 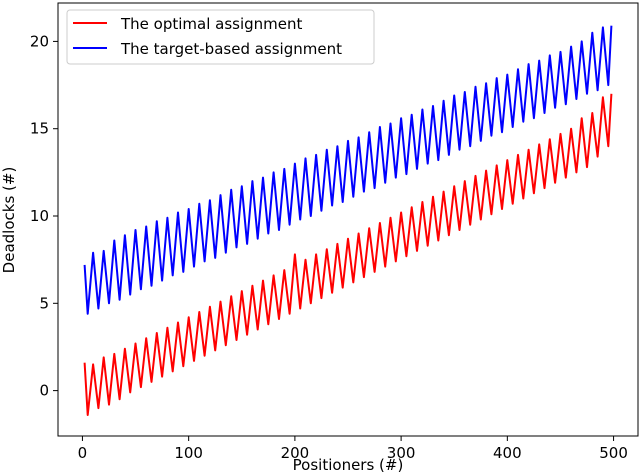 I want to click on x-tick-label: 0, so click(x=83, y=453).